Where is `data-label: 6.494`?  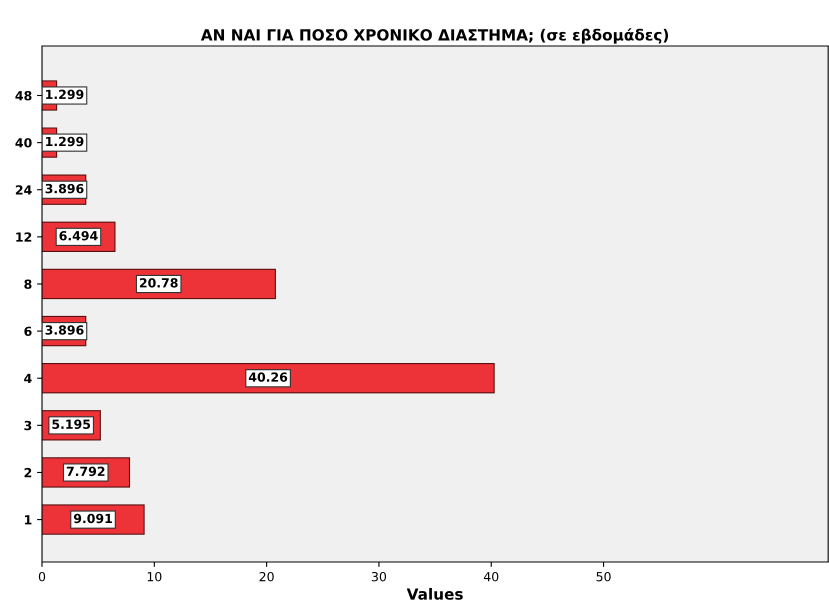
data-label: 6.494 is located at coordinates (78, 235).